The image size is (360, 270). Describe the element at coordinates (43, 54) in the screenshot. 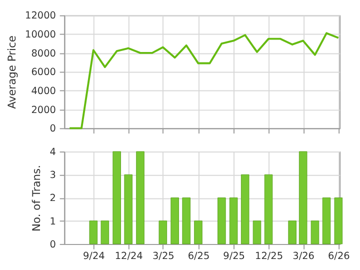

I see `y-tick-label: 8000` at that location.